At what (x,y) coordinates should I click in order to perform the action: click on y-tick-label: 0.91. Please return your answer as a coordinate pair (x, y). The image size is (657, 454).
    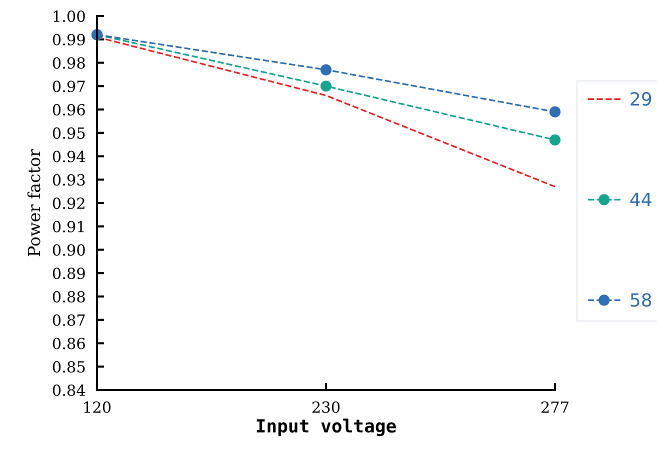
    Looking at the image, I should click on (68, 226).